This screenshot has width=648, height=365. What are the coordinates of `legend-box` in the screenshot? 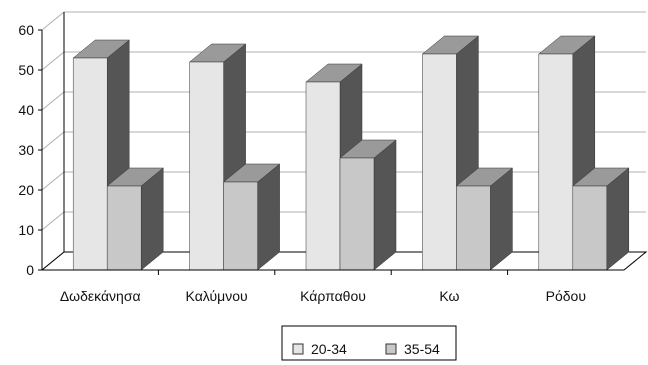 It's located at (369, 343).